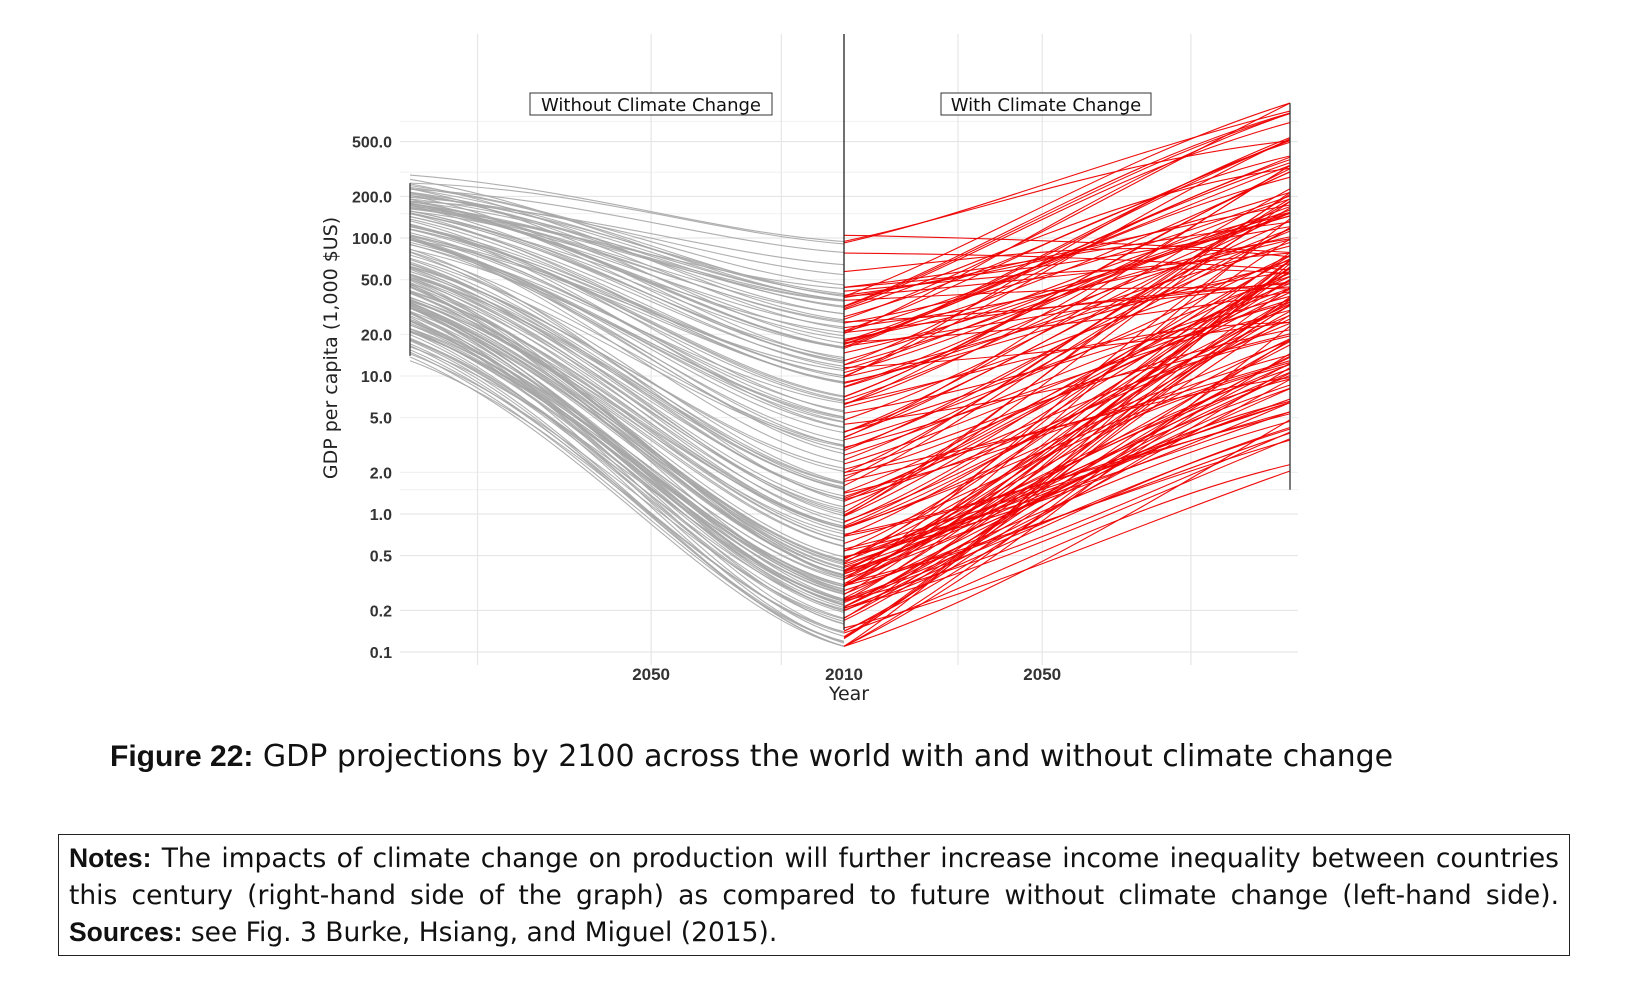 Image resolution: width=1646 pixels, height=988 pixels. What do you see at coordinates (126, 932) in the screenshot?
I see `sources-label: Sources:` at bounding box center [126, 932].